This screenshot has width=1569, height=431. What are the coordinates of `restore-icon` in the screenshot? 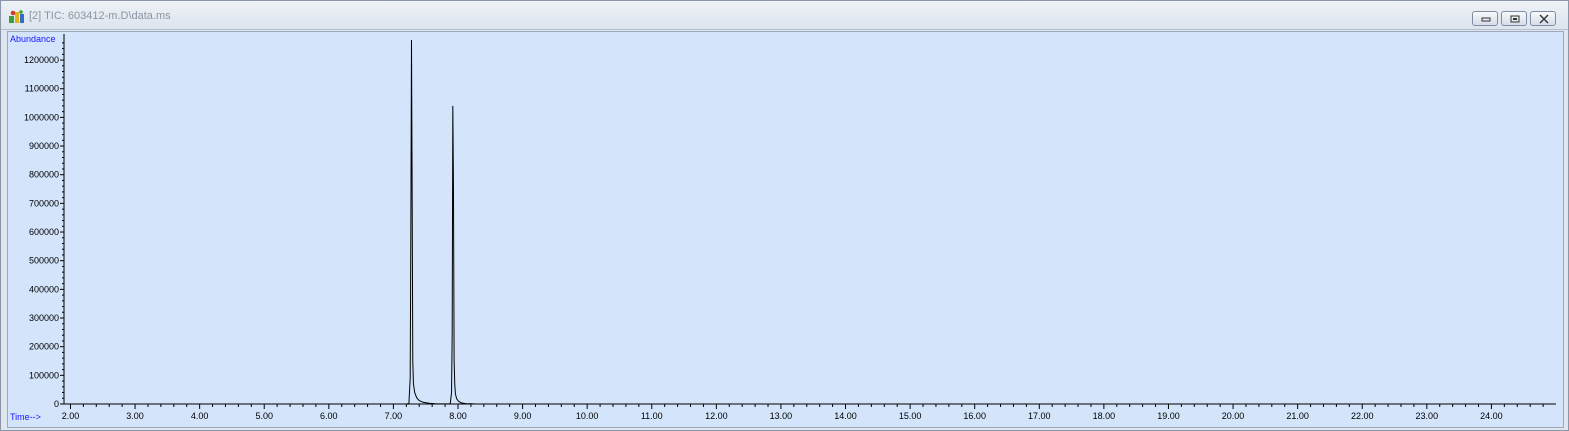 It's located at (1515, 19).